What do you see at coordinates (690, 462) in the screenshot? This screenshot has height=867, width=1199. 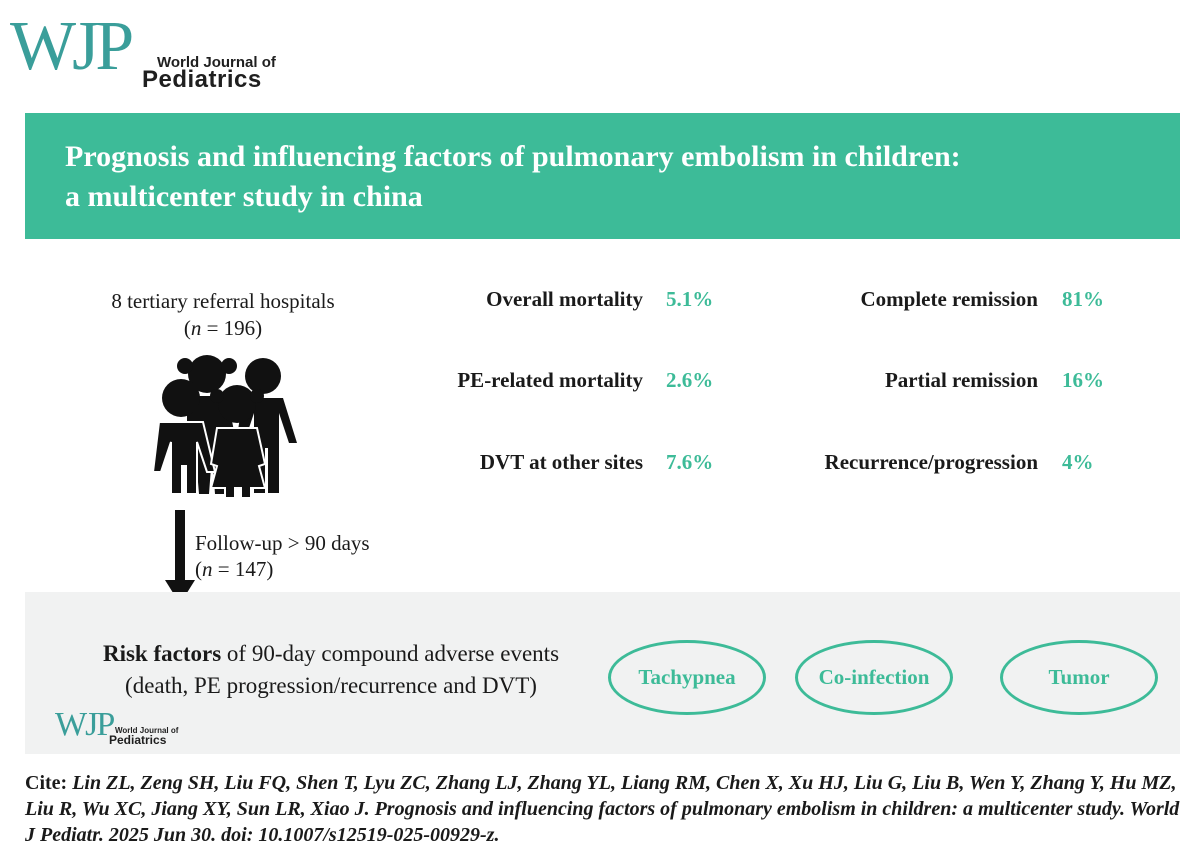 I see `stat-value-dvt: 7.6%` at bounding box center [690, 462].